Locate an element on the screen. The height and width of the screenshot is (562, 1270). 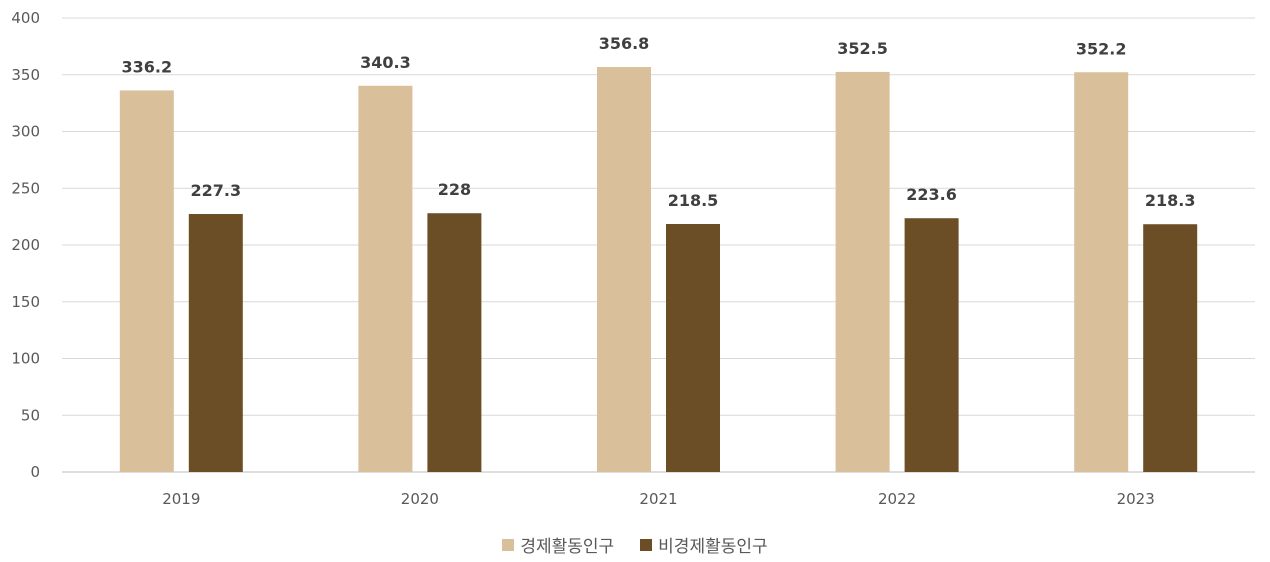
x-tick-label: 2021 is located at coordinates (658, 499).